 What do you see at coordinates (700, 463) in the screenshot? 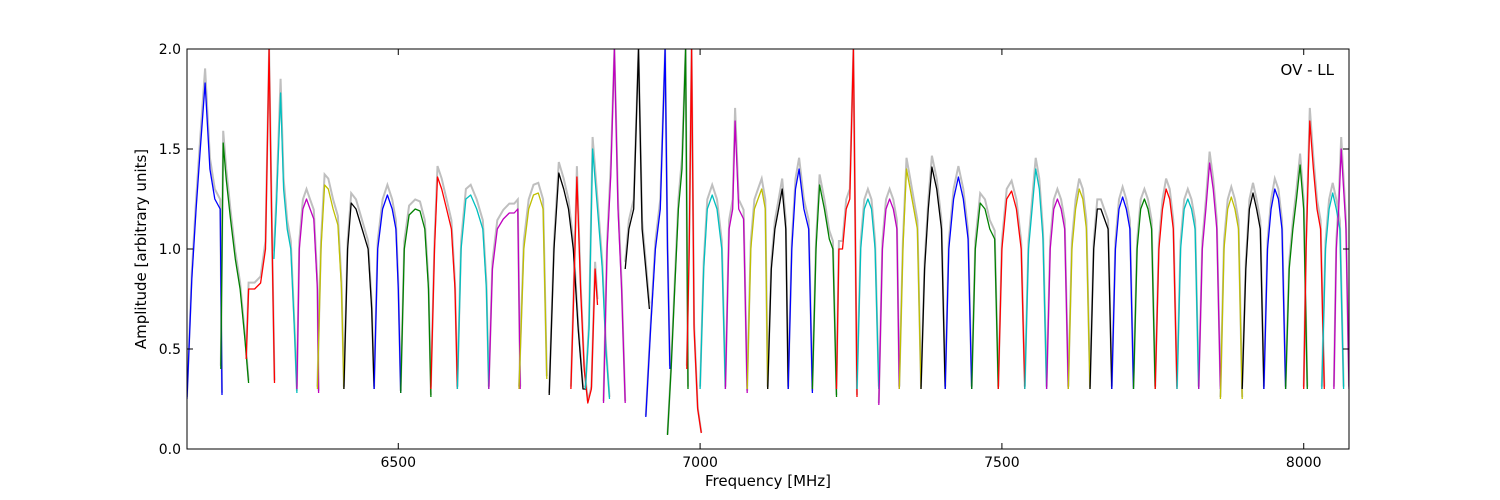
I see `x-tick-label: 7000` at bounding box center [700, 463].